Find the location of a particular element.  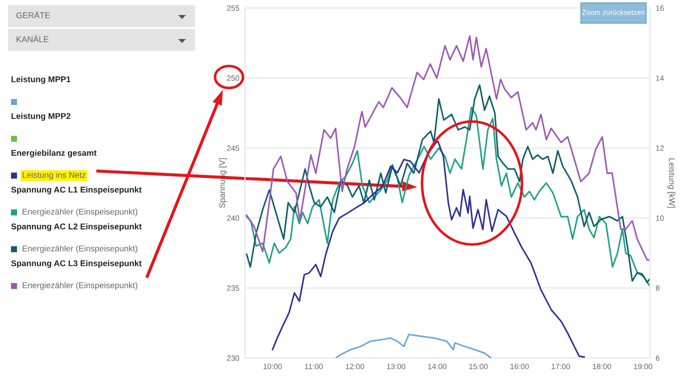

text: Spannung AC L1 Einspeisepunkt is located at coordinates (76, 190).